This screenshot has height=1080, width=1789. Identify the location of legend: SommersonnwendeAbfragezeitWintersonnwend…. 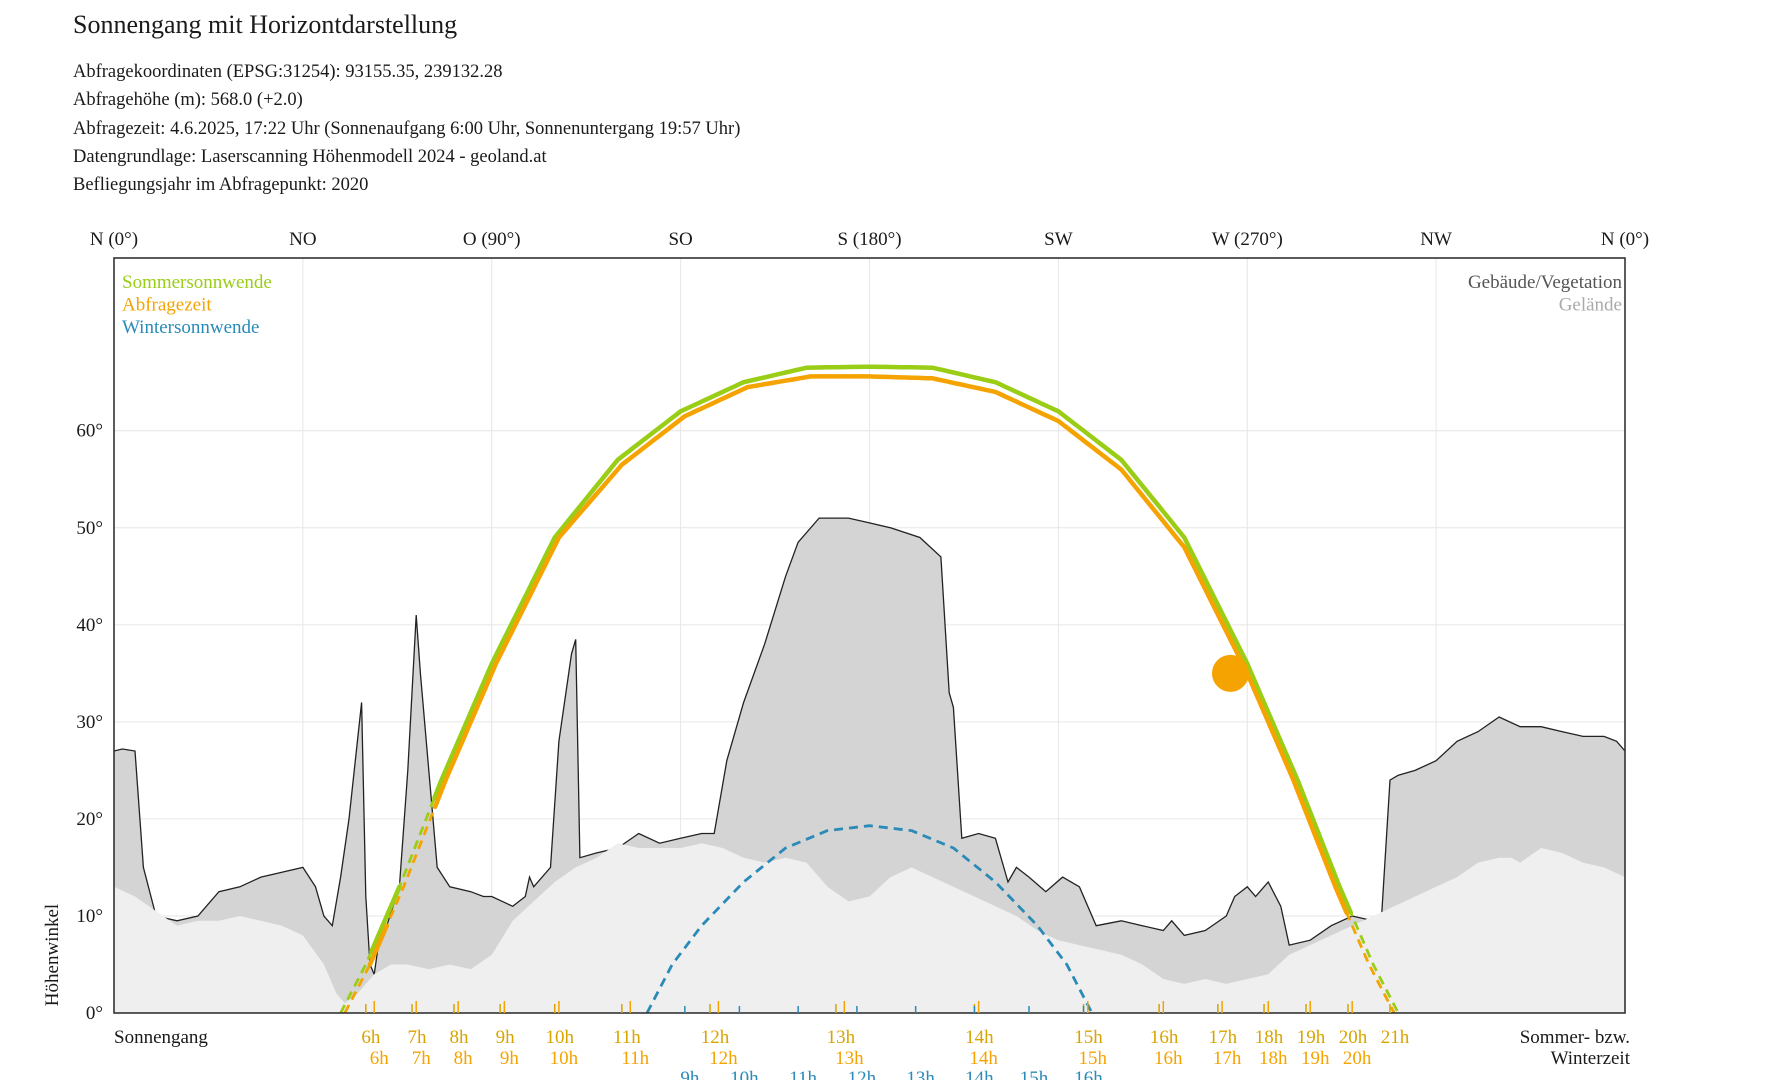
(872, 305).